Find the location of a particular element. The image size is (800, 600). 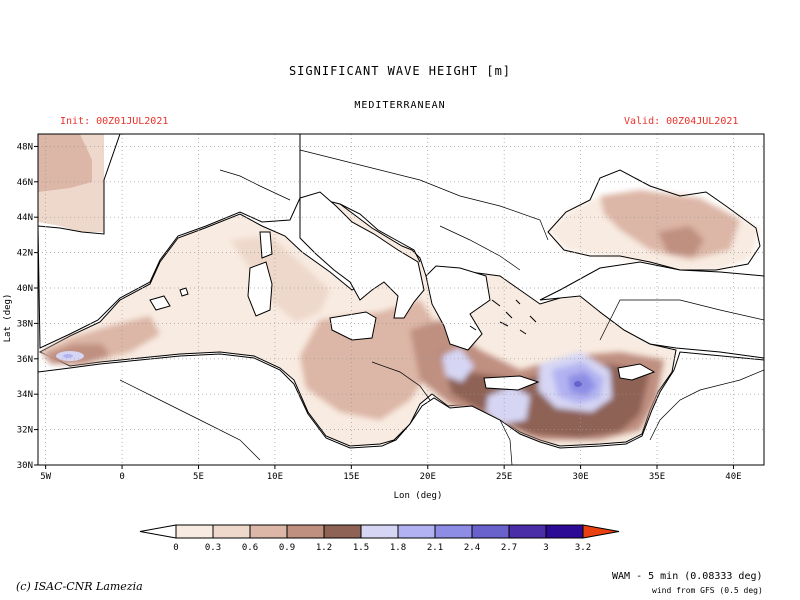

colorbar-label: 0.3 is located at coordinates (213, 548).